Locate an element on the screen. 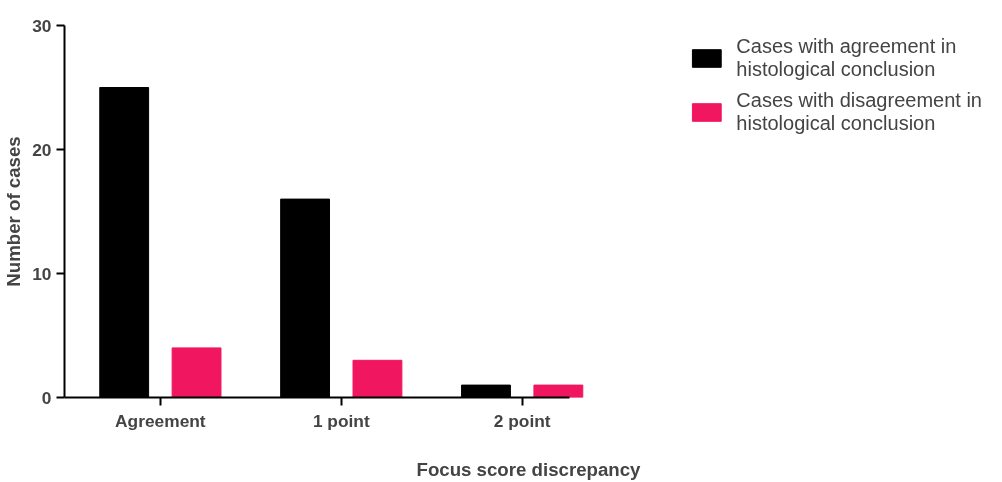  x-tick-label: Agreement is located at coordinates (160, 420).